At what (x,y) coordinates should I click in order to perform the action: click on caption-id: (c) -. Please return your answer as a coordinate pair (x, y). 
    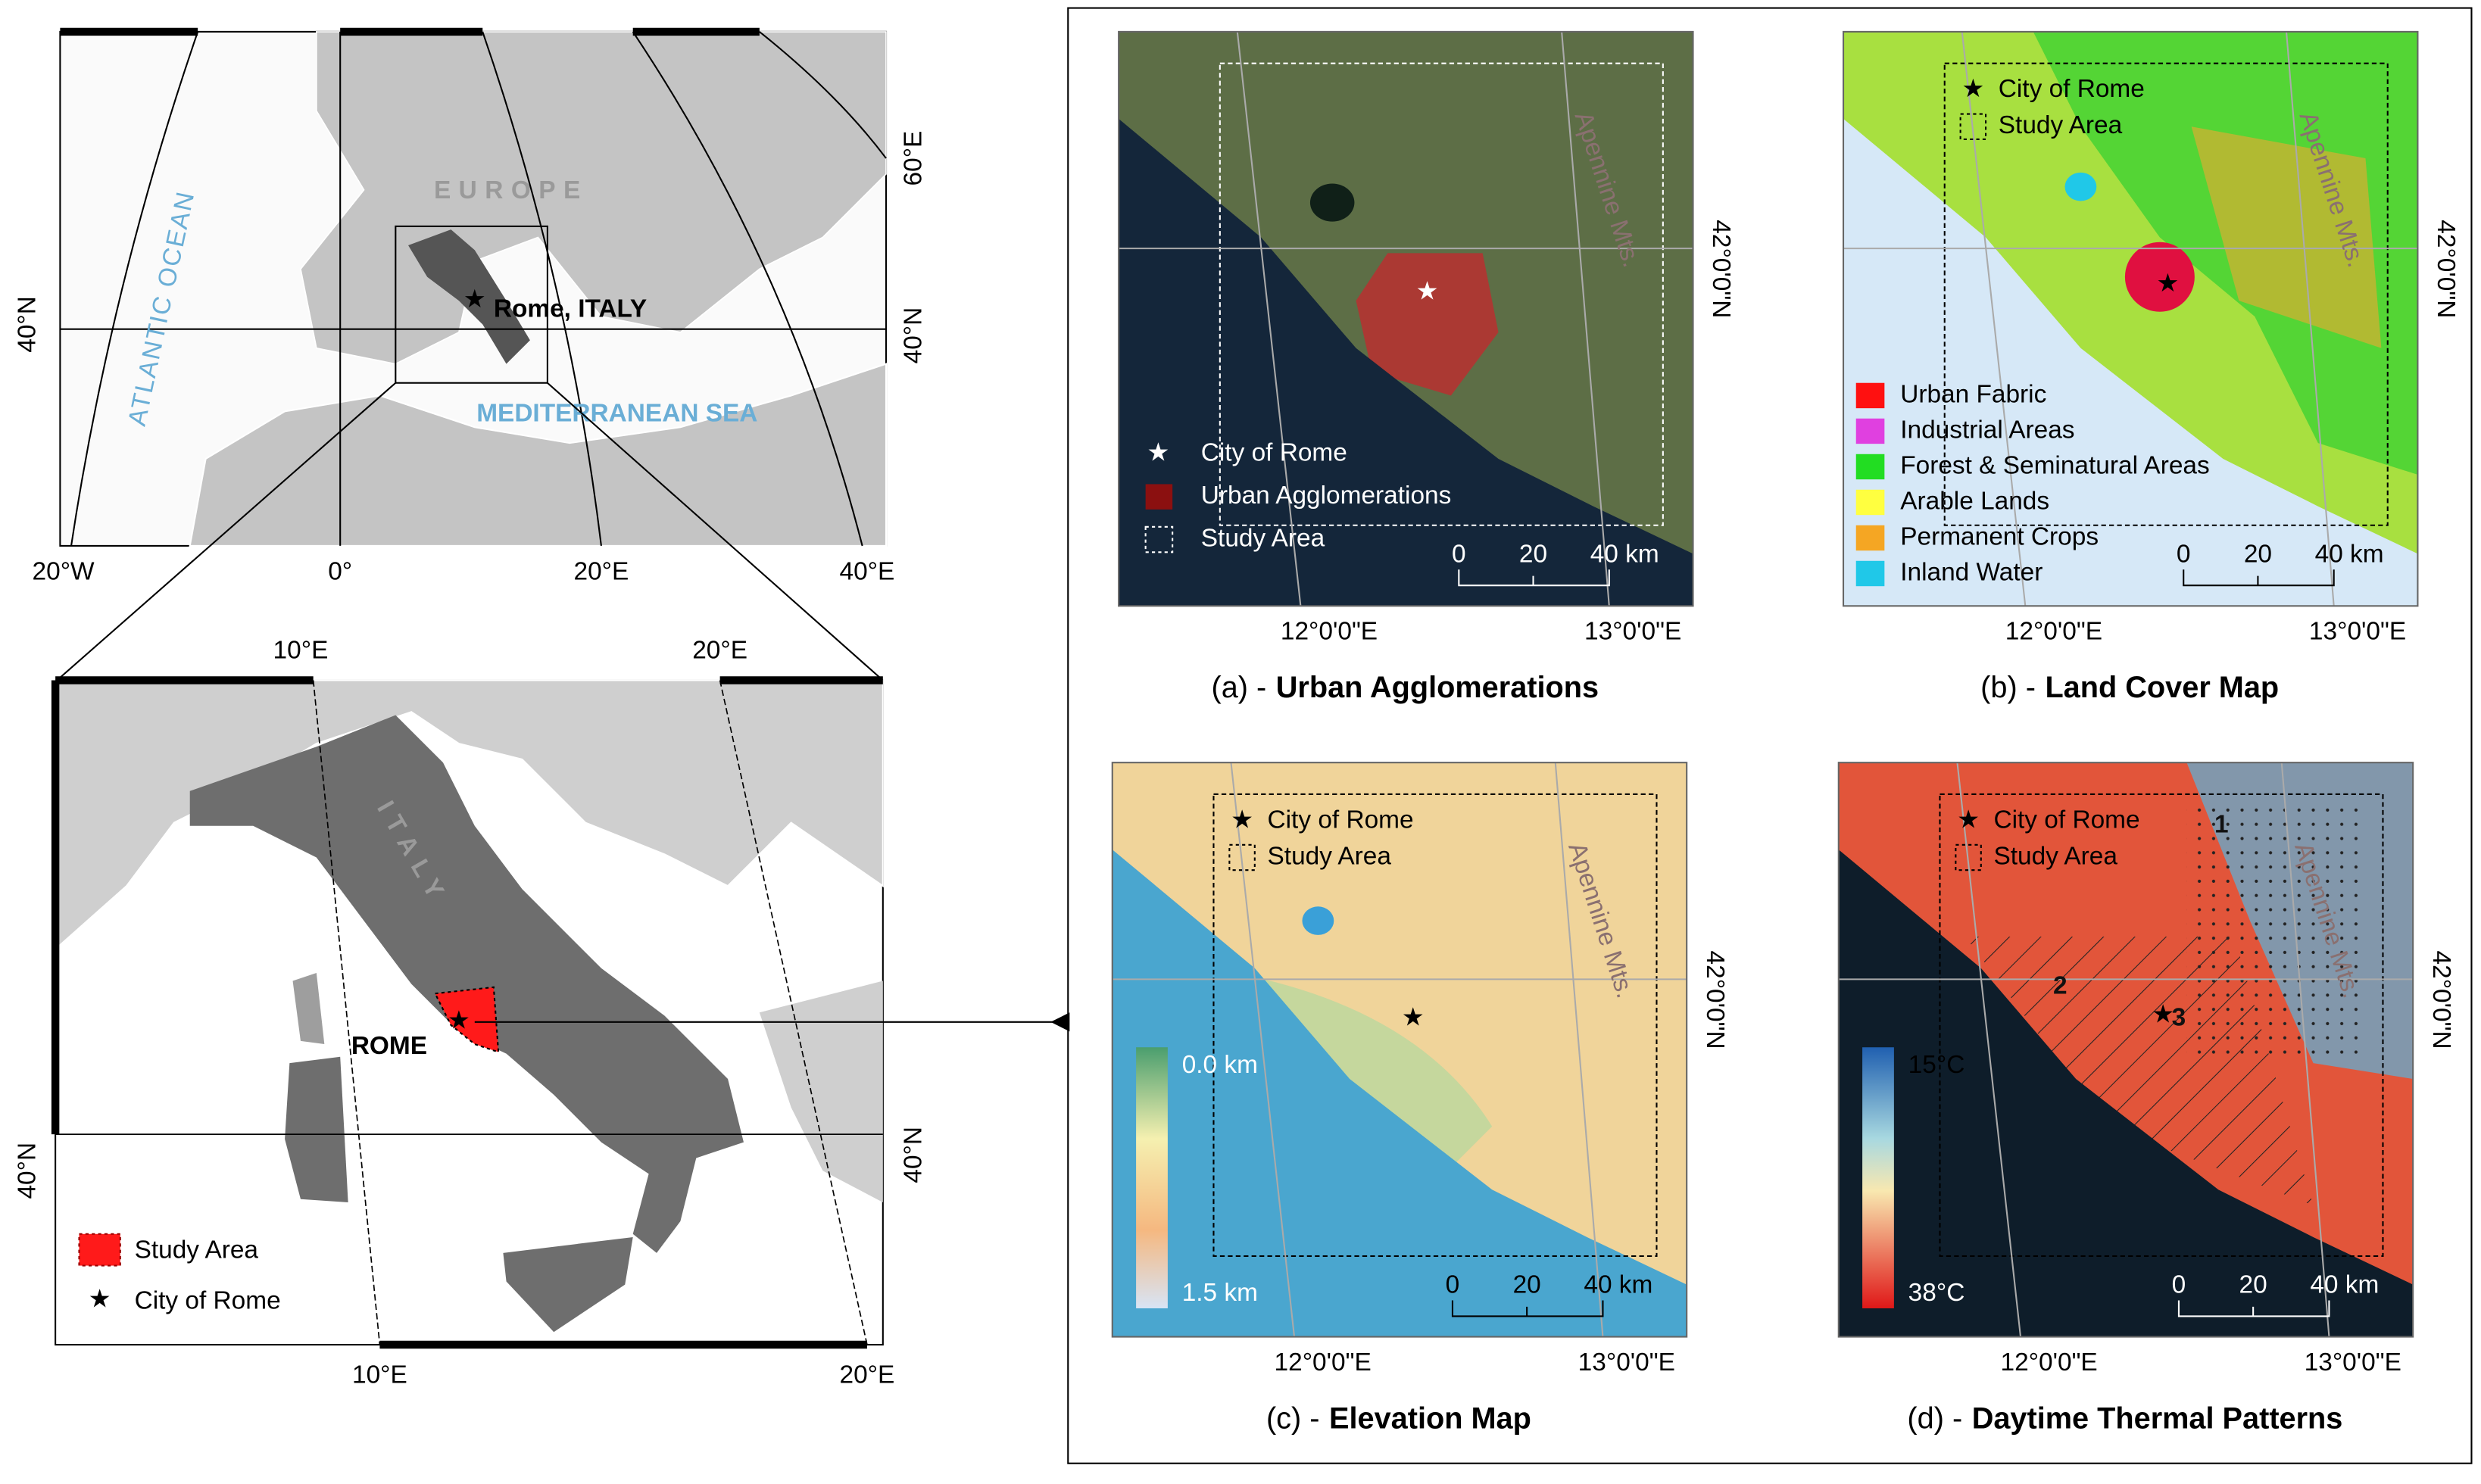
    Looking at the image, I should click on (1293, 1419).